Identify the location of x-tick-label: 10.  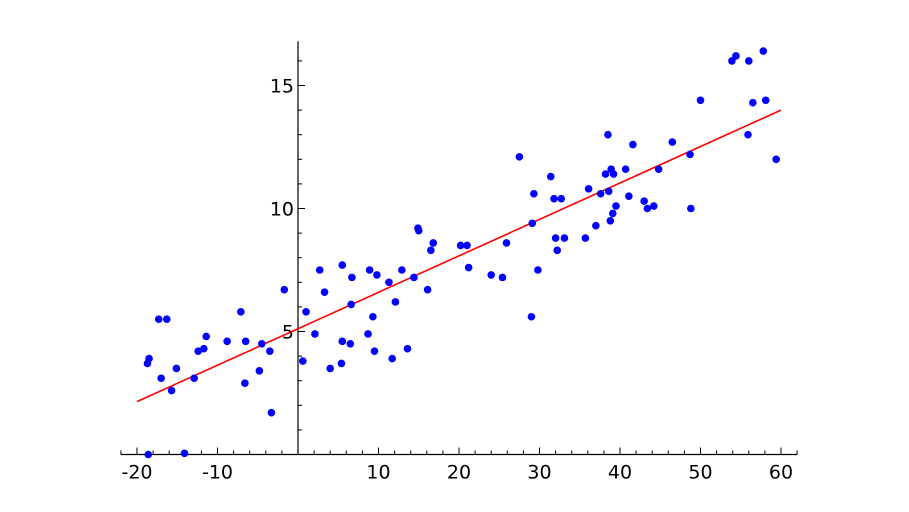
(378, 473).